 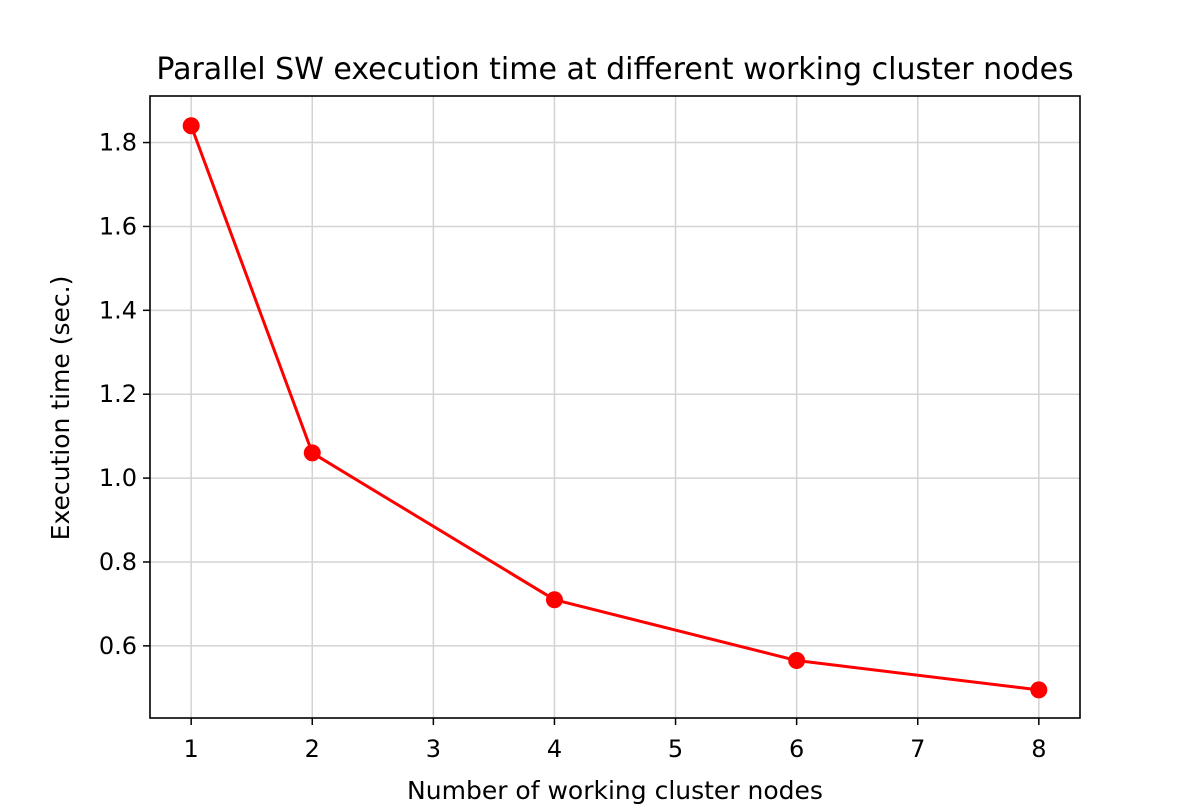 What do you see at coordinates (118, 646) in the screenshot?
I see `y-tick-label: 0.6` at bounding box center [118, 646].